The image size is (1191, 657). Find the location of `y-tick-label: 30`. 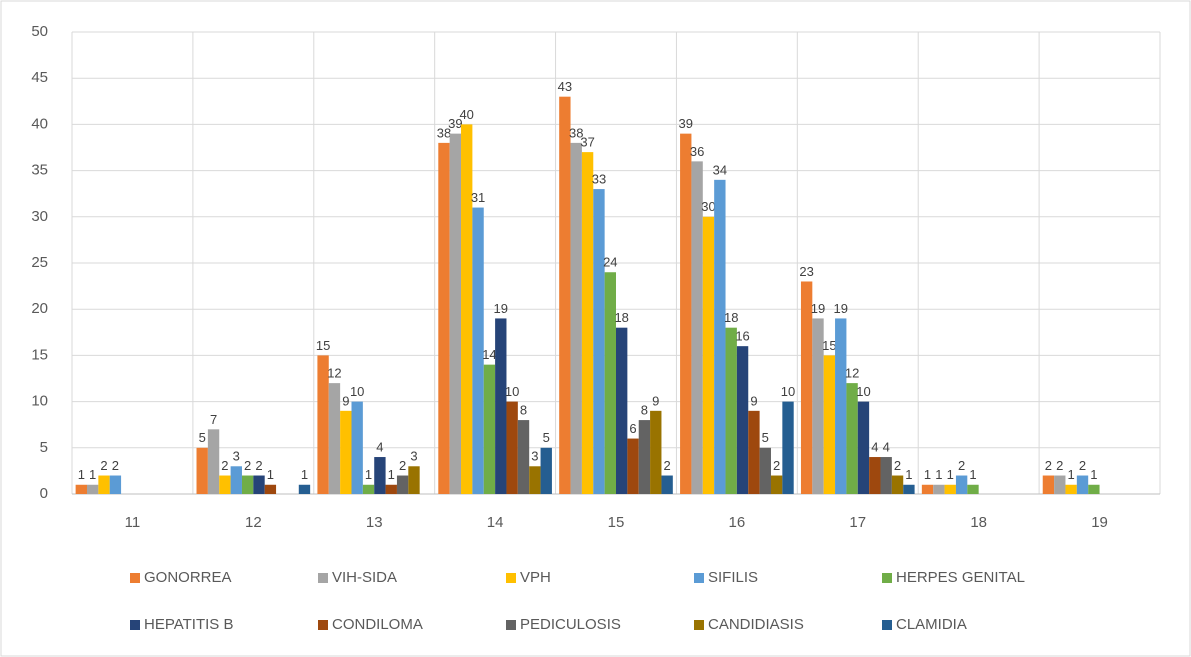

y-tick-label: 30 is located at coordinates (39, 216).